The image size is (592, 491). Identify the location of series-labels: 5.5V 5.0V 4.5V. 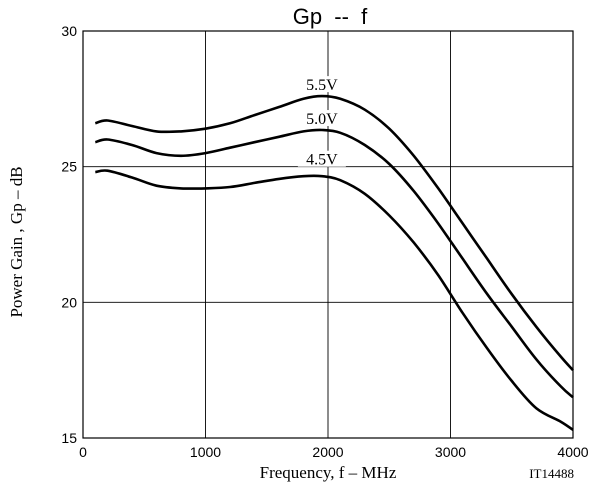
(321, 122).